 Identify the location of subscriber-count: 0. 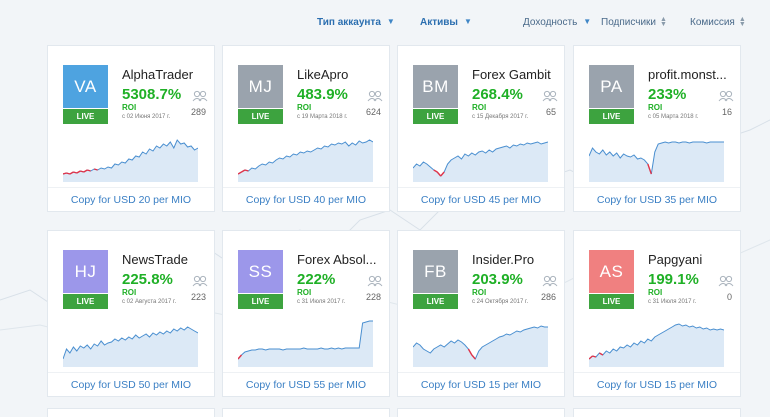
(729, 297).